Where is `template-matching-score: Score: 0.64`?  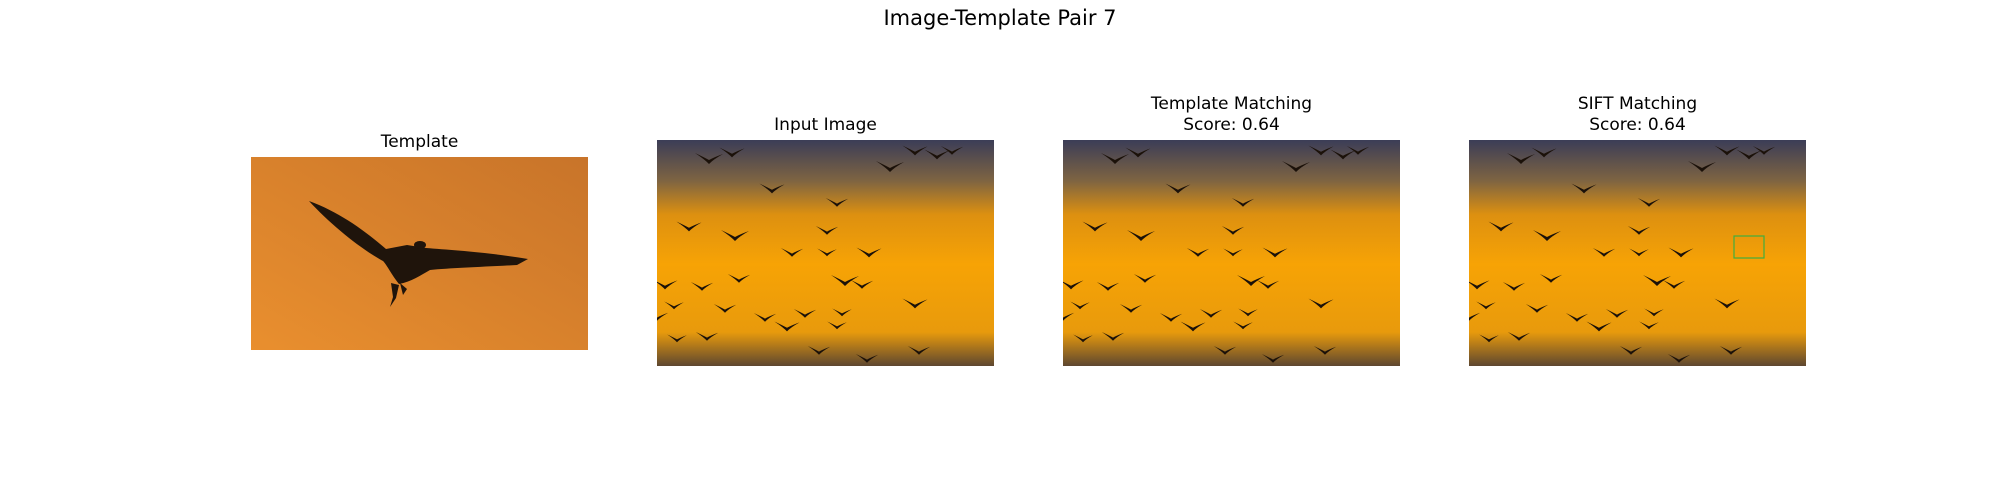
template-matching-score: Score: 0.64 is located at coordinates (1231, 125).